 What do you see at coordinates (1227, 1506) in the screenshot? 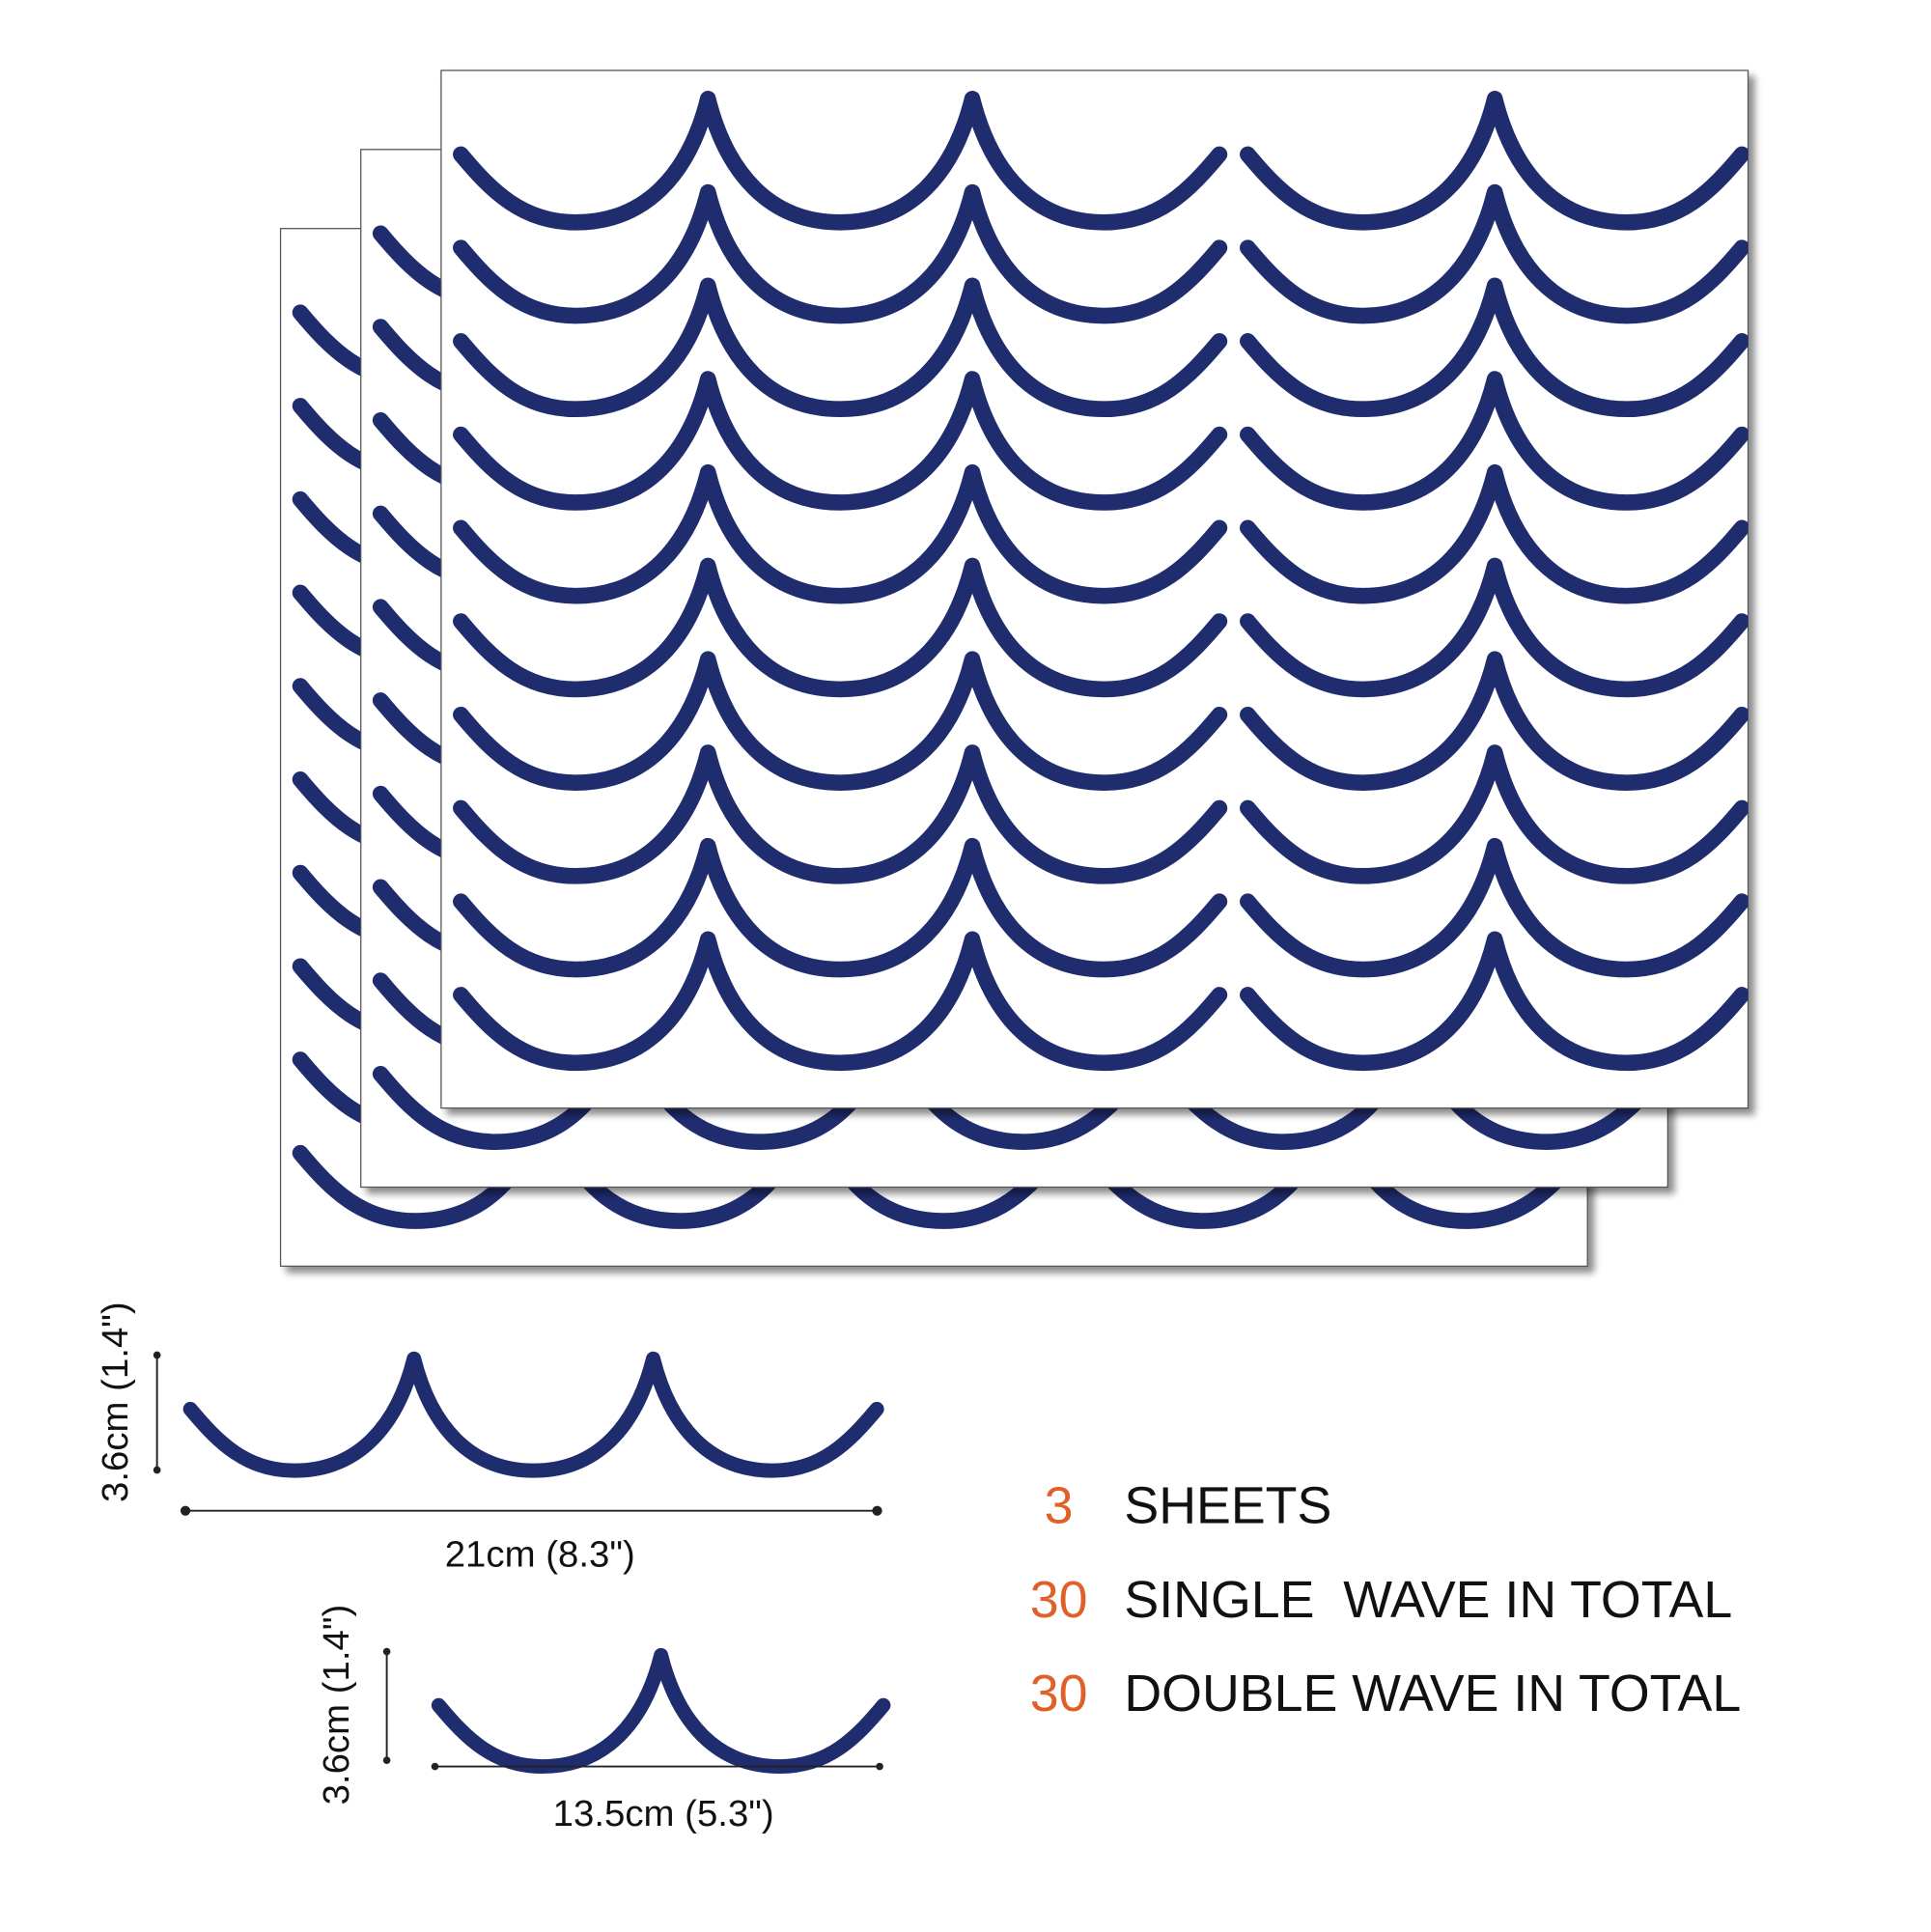
I see `spec-label: SHEETS` at bounding box center [1227, 1506].